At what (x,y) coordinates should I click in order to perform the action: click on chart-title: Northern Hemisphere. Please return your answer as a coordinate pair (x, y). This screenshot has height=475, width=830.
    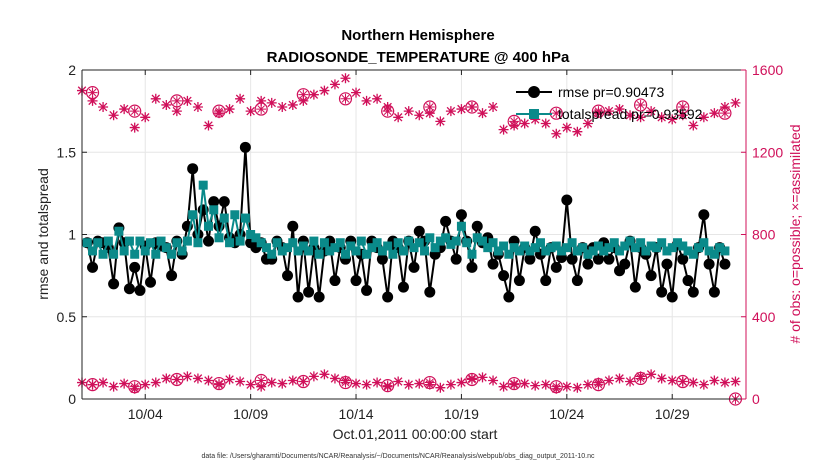
    Looking at the image, I should click on (417, 35).